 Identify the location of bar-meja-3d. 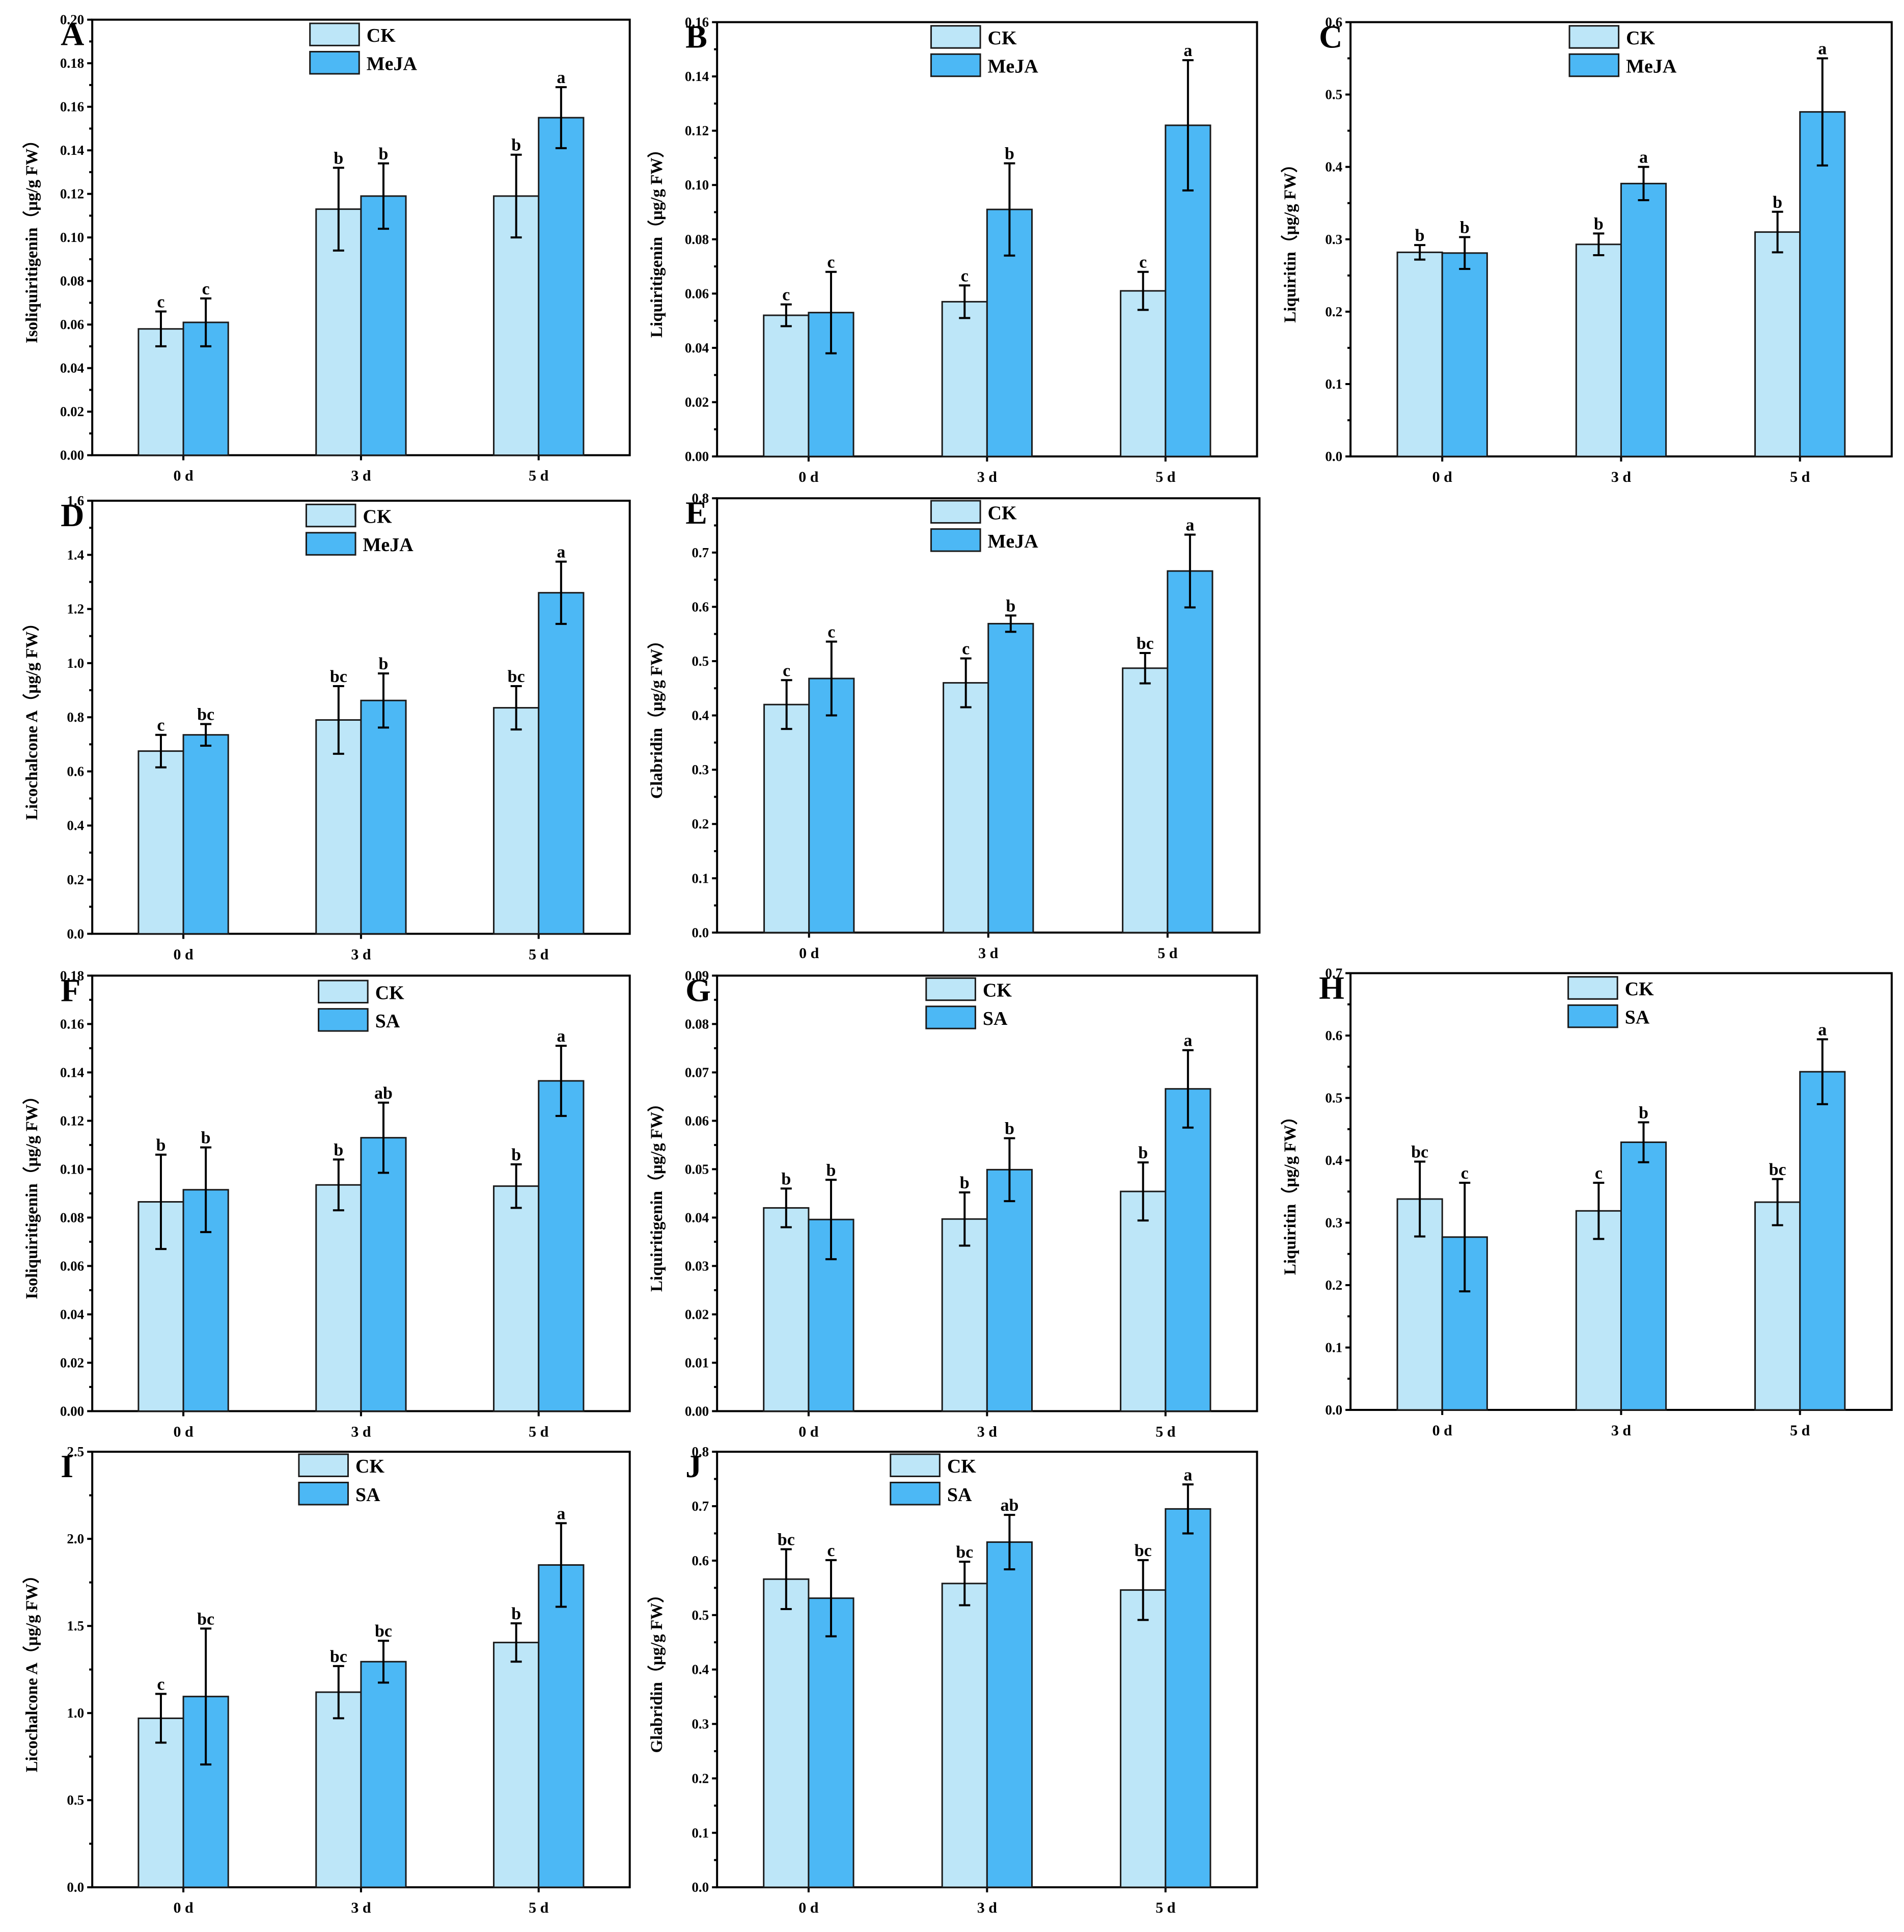
(383, 817).